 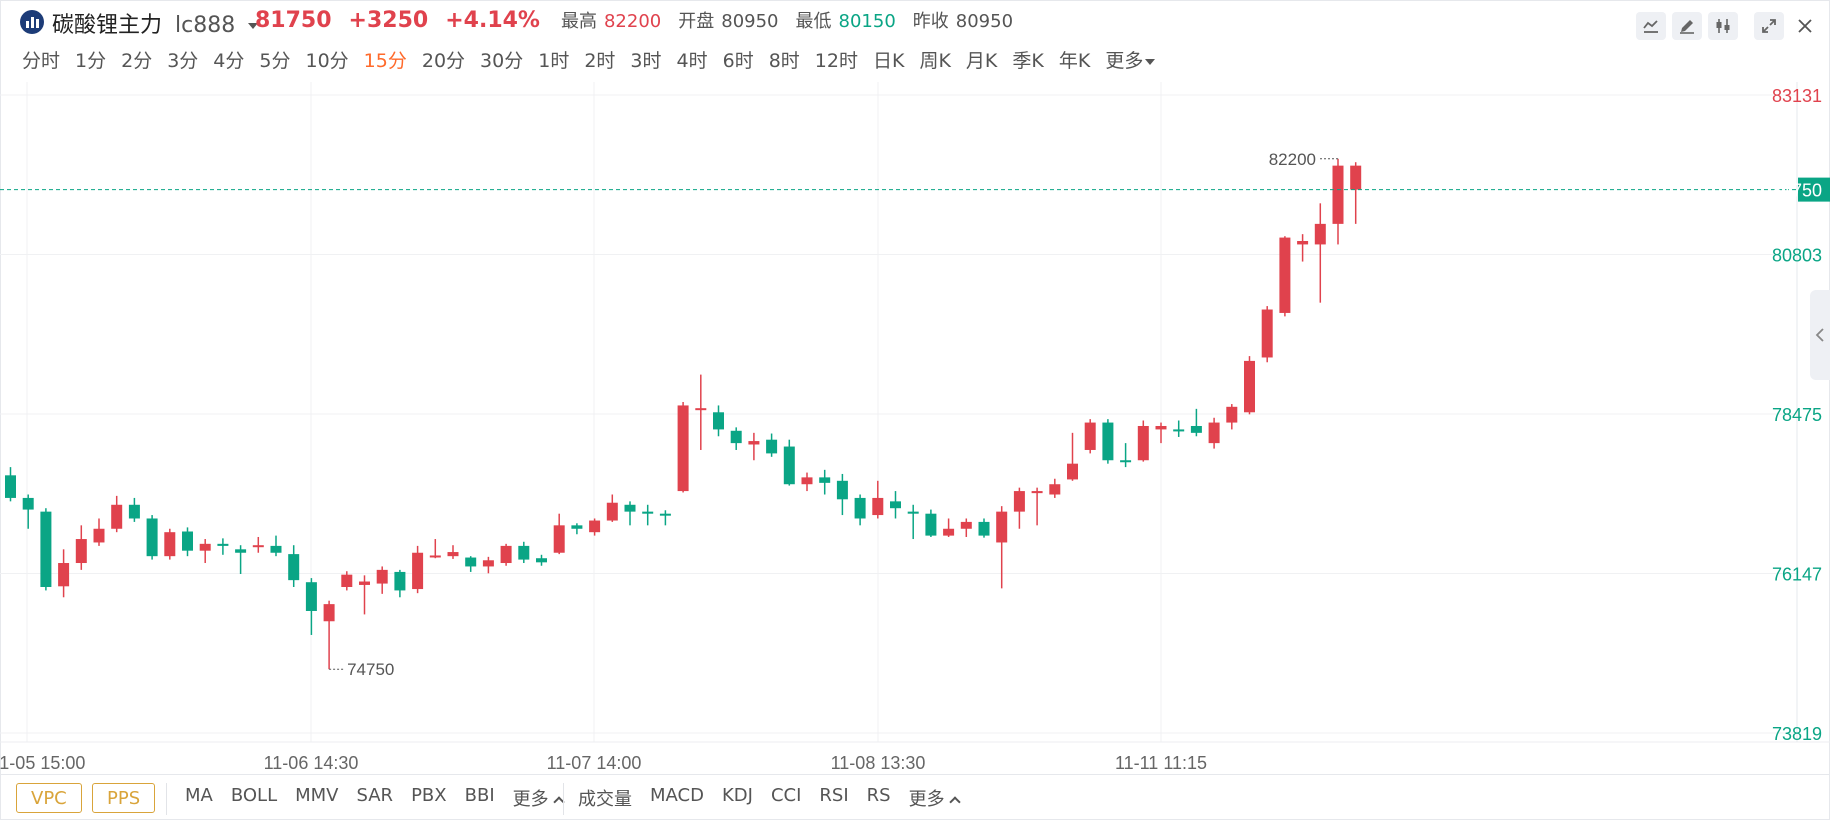 I want to click on draw-tool-button, so click(x=1687, y=26).